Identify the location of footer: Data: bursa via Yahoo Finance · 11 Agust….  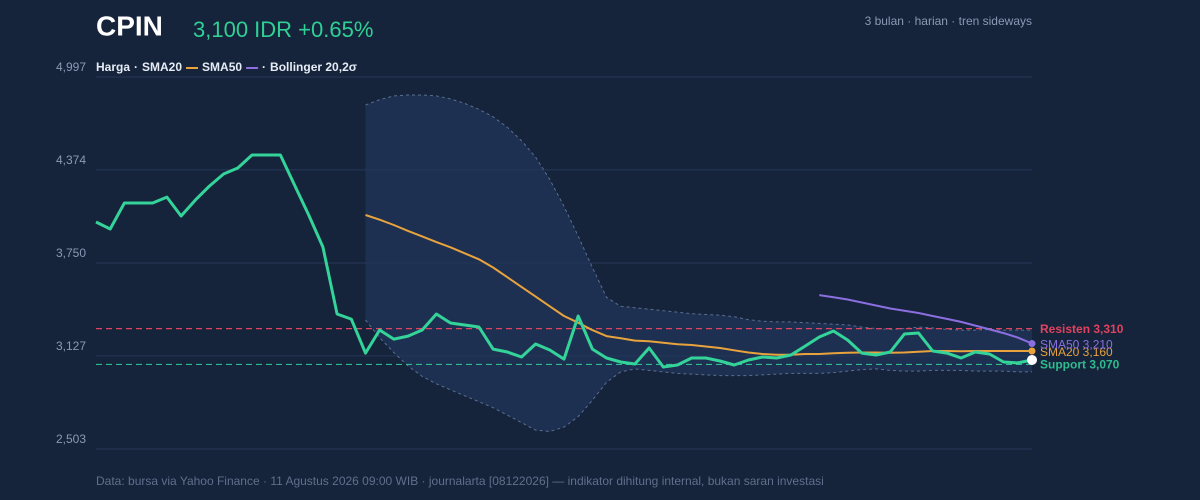
(460, 481).